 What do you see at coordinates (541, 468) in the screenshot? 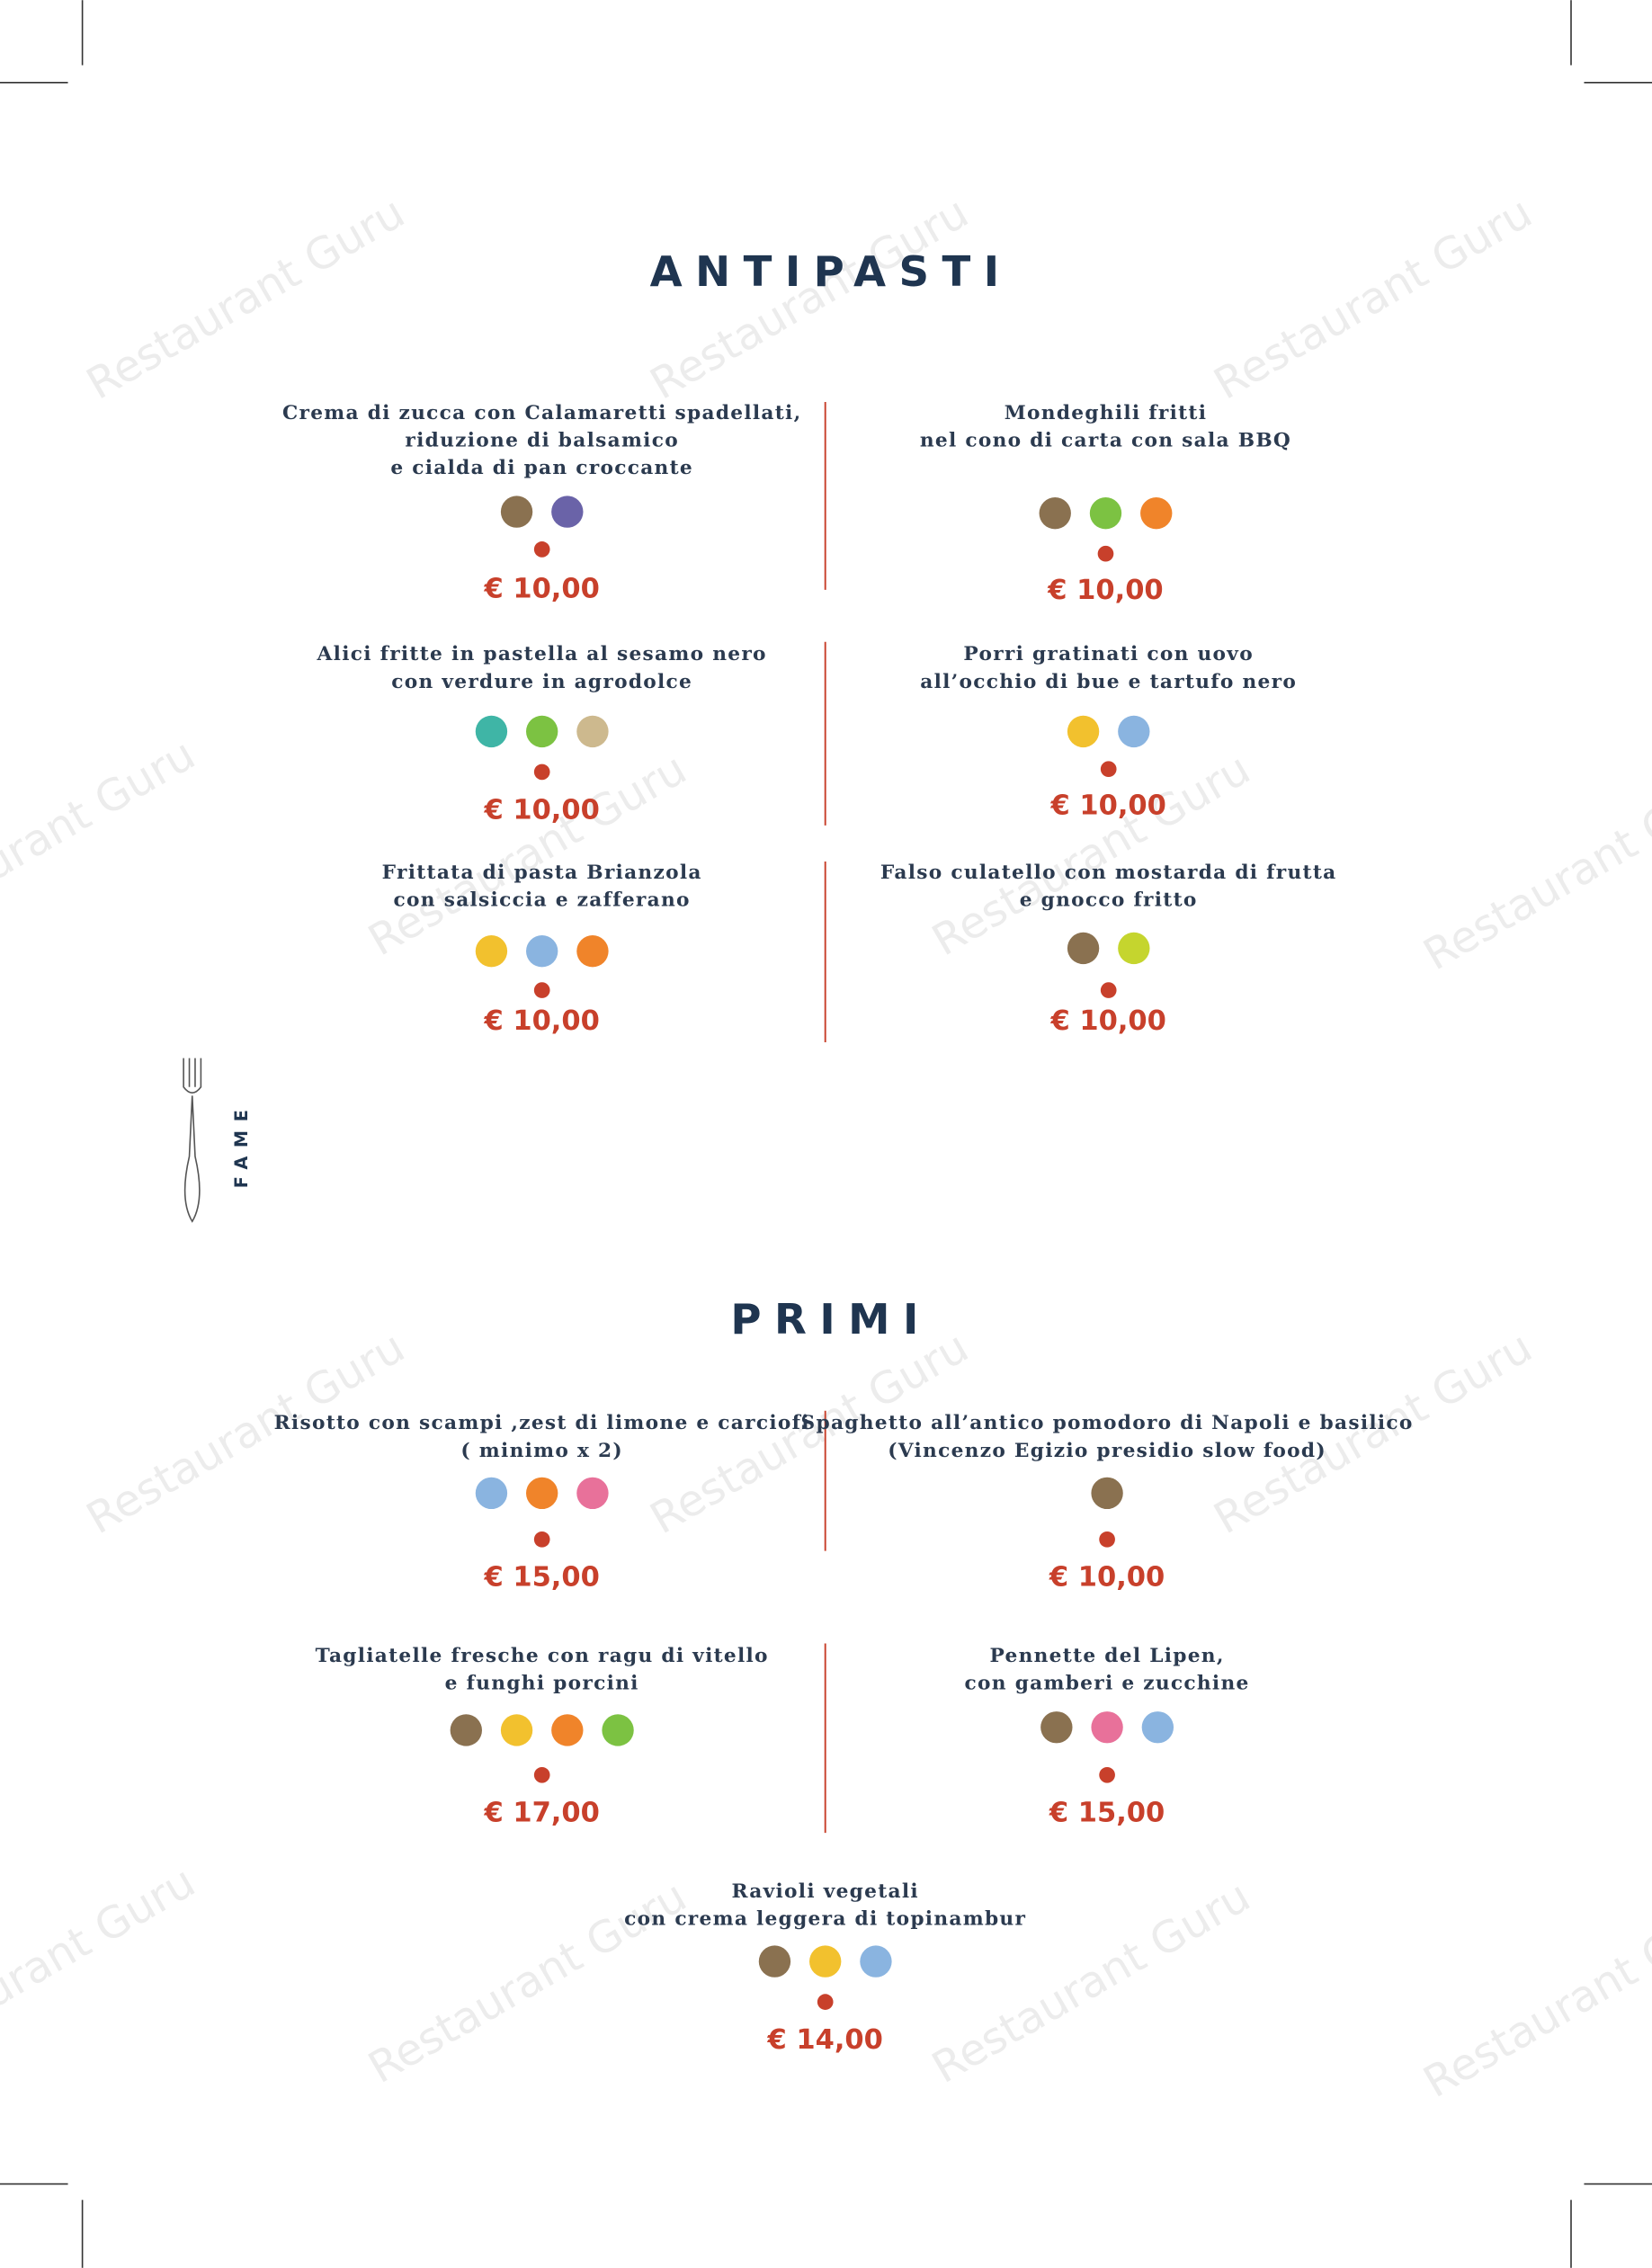
I see `dish-name: e cialda di pan croccante` at bounding box center [541, 468].